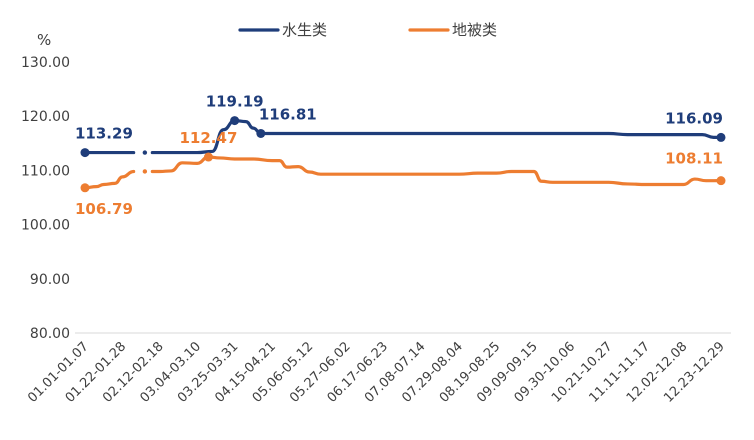  I want to click on data-label: 108.11, so click(694, 159).